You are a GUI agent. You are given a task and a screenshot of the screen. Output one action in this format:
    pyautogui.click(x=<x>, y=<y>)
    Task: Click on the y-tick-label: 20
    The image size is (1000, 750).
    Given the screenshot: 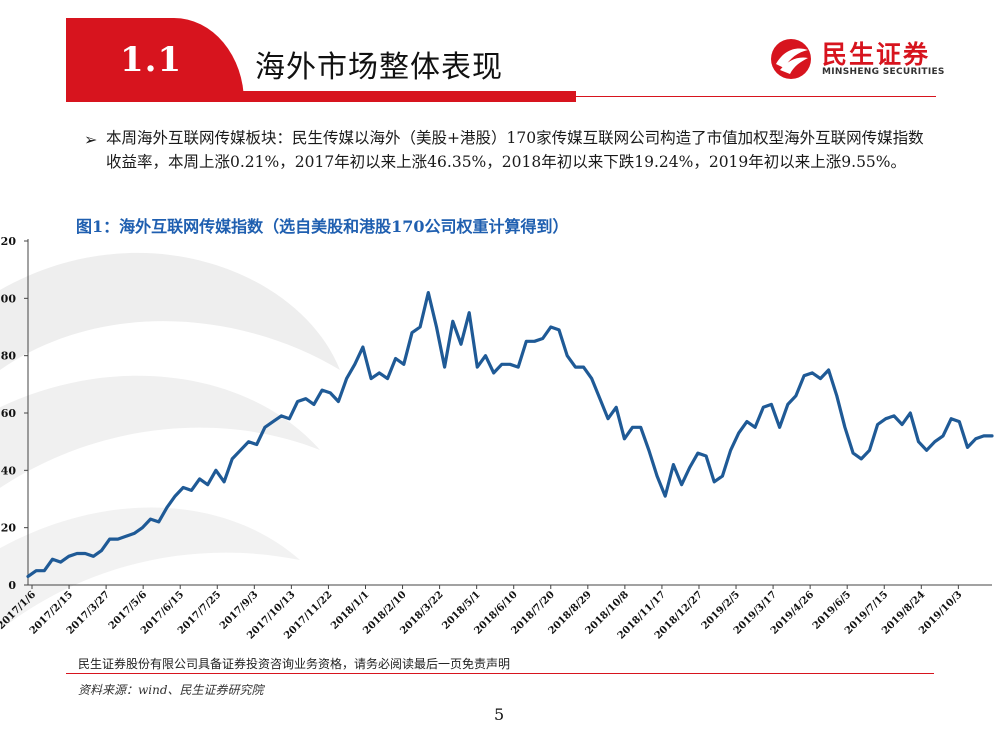 What is the action you would take?
    pyautogui.click(x=9, y=528)
    